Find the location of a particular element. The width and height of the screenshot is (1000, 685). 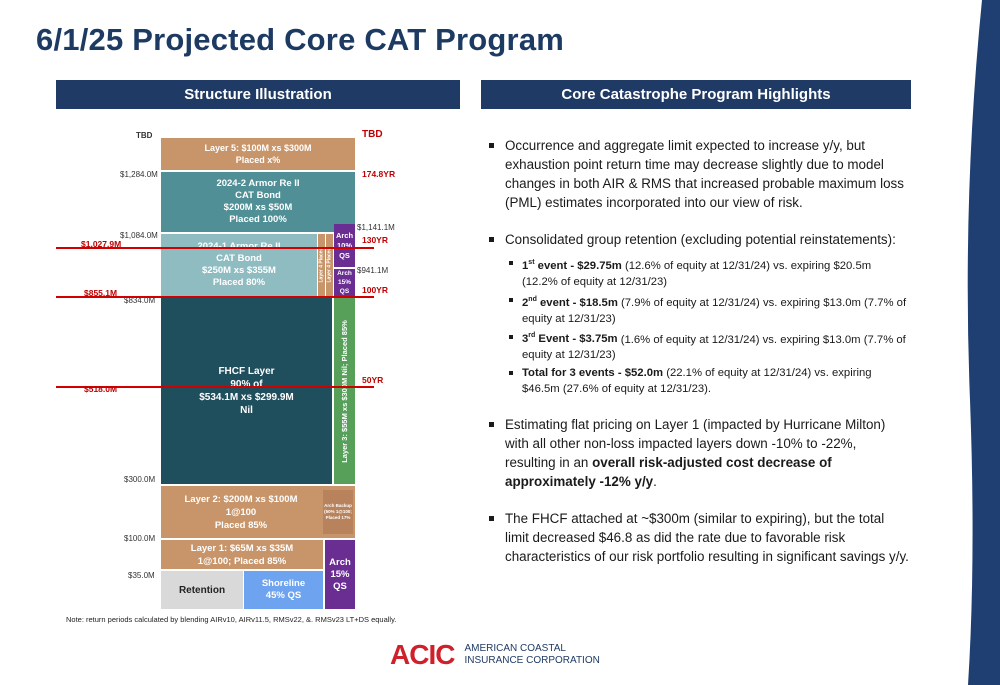

sub3-bold: Event - $3.75m is located at coordinates (576, 339).